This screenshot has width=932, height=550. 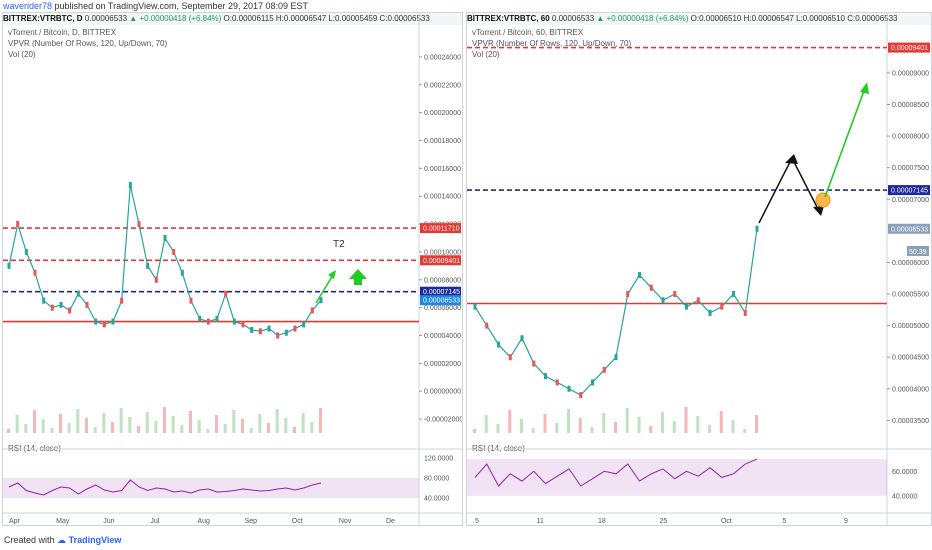 What do you see at coordinates (910, 295) in the screenshot?
I see `y-tick-label: 0.00005500` at bounding box center [910, 295].